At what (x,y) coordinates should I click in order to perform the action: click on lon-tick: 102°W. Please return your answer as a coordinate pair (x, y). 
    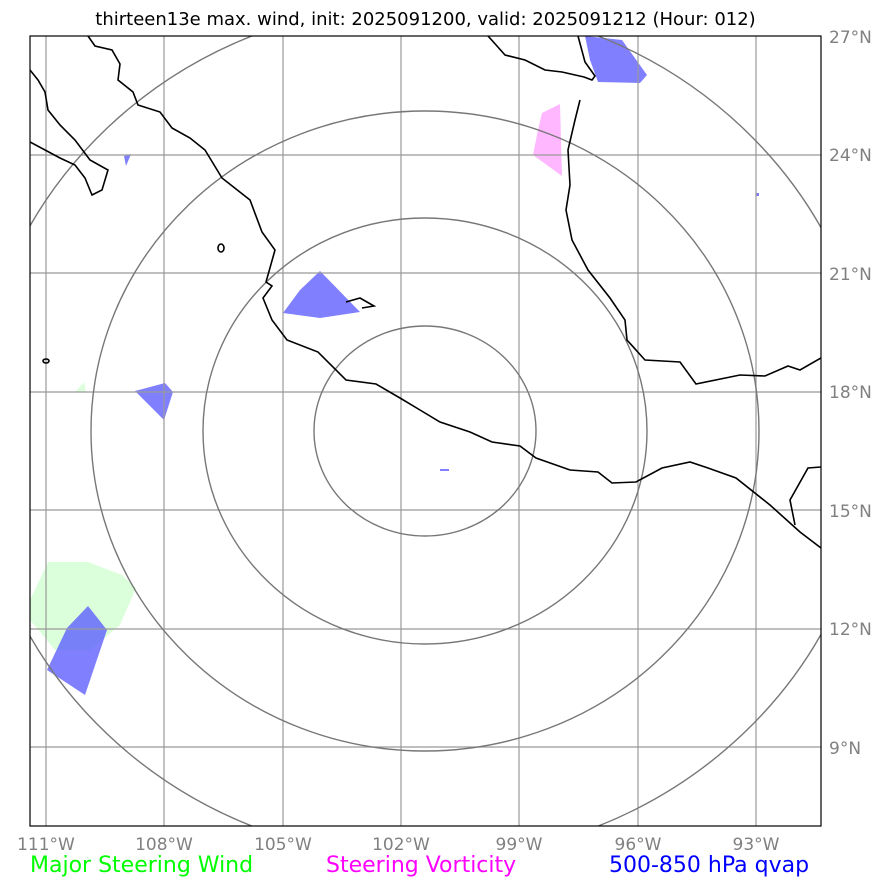
    Looking at the image, I should click on (401, 845).